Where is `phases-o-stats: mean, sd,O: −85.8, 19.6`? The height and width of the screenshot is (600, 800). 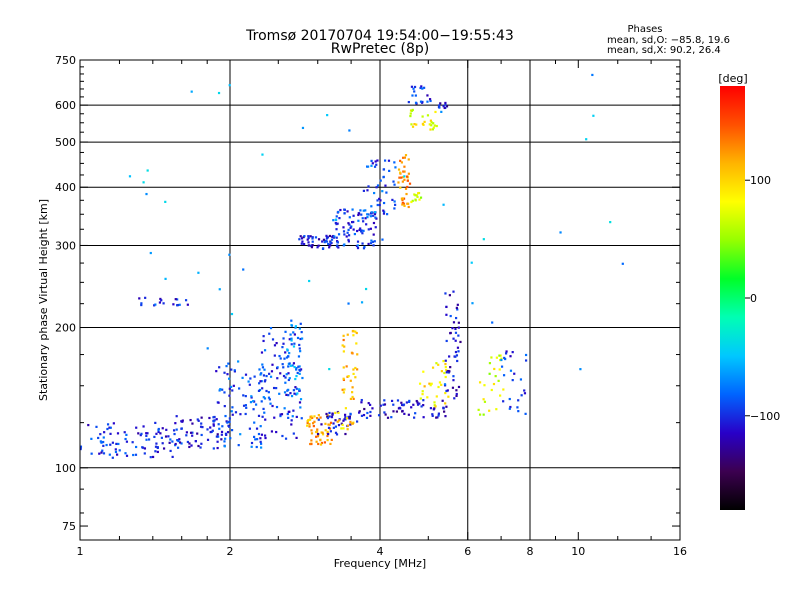
phases-o-stats: mean, sd,O: −85.8, 19.6 is located at coordinates (668, 40).